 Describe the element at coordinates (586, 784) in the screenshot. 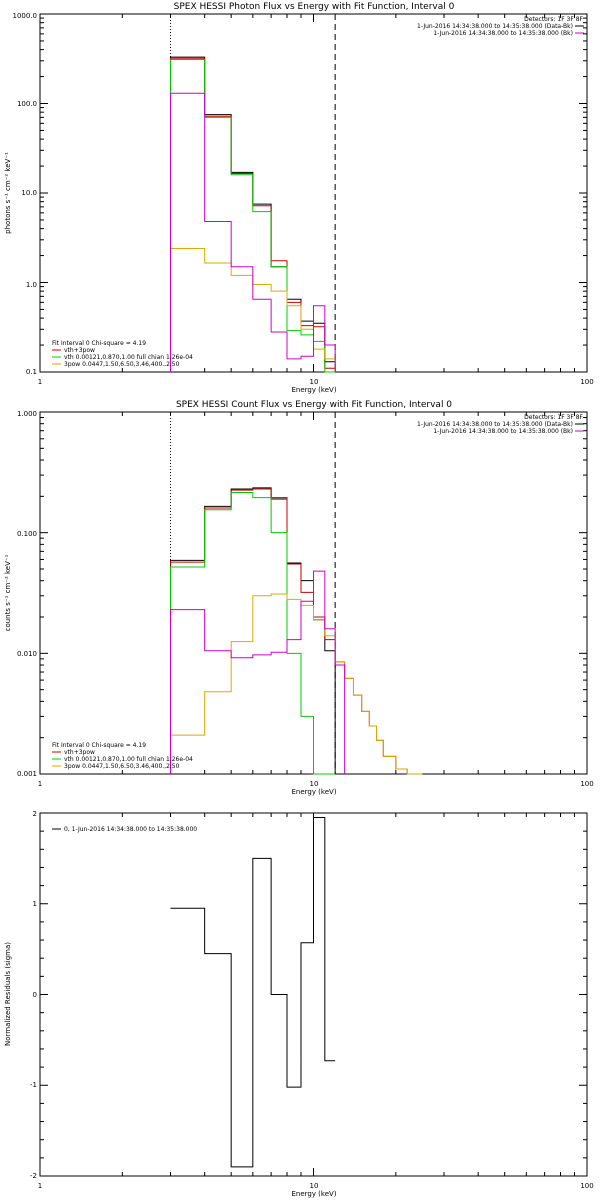

I see `count-xtick-100: 100` at that location.